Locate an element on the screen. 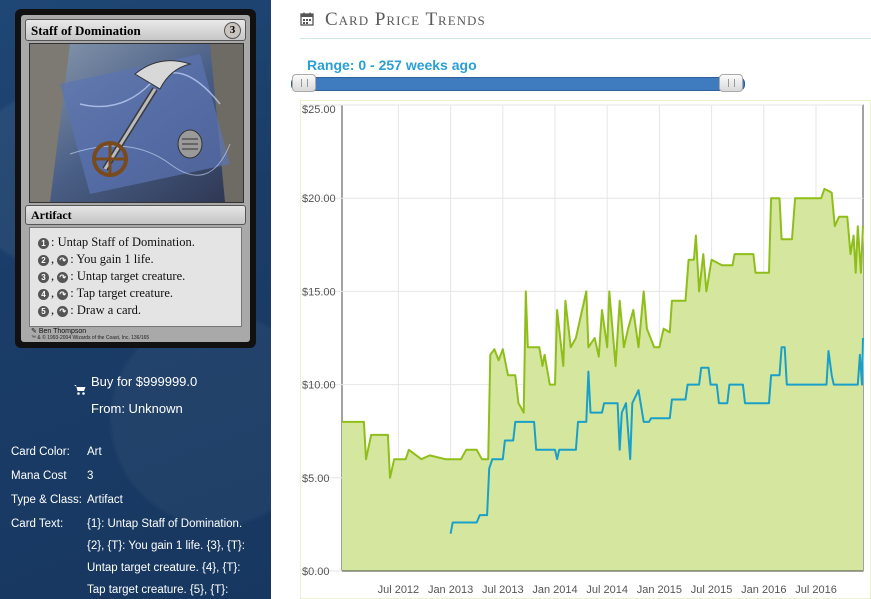 Image resolution: width=871 pixels, height=599 pixels. card-artist: ✎ Ben Thompson is located at coordinates (58, 331).